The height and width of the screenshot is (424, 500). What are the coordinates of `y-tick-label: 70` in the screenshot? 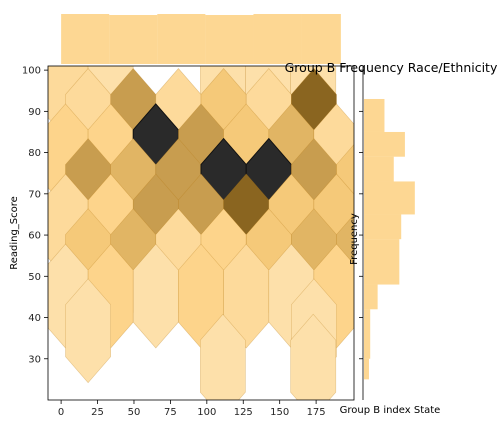 It's located at (34, 194).